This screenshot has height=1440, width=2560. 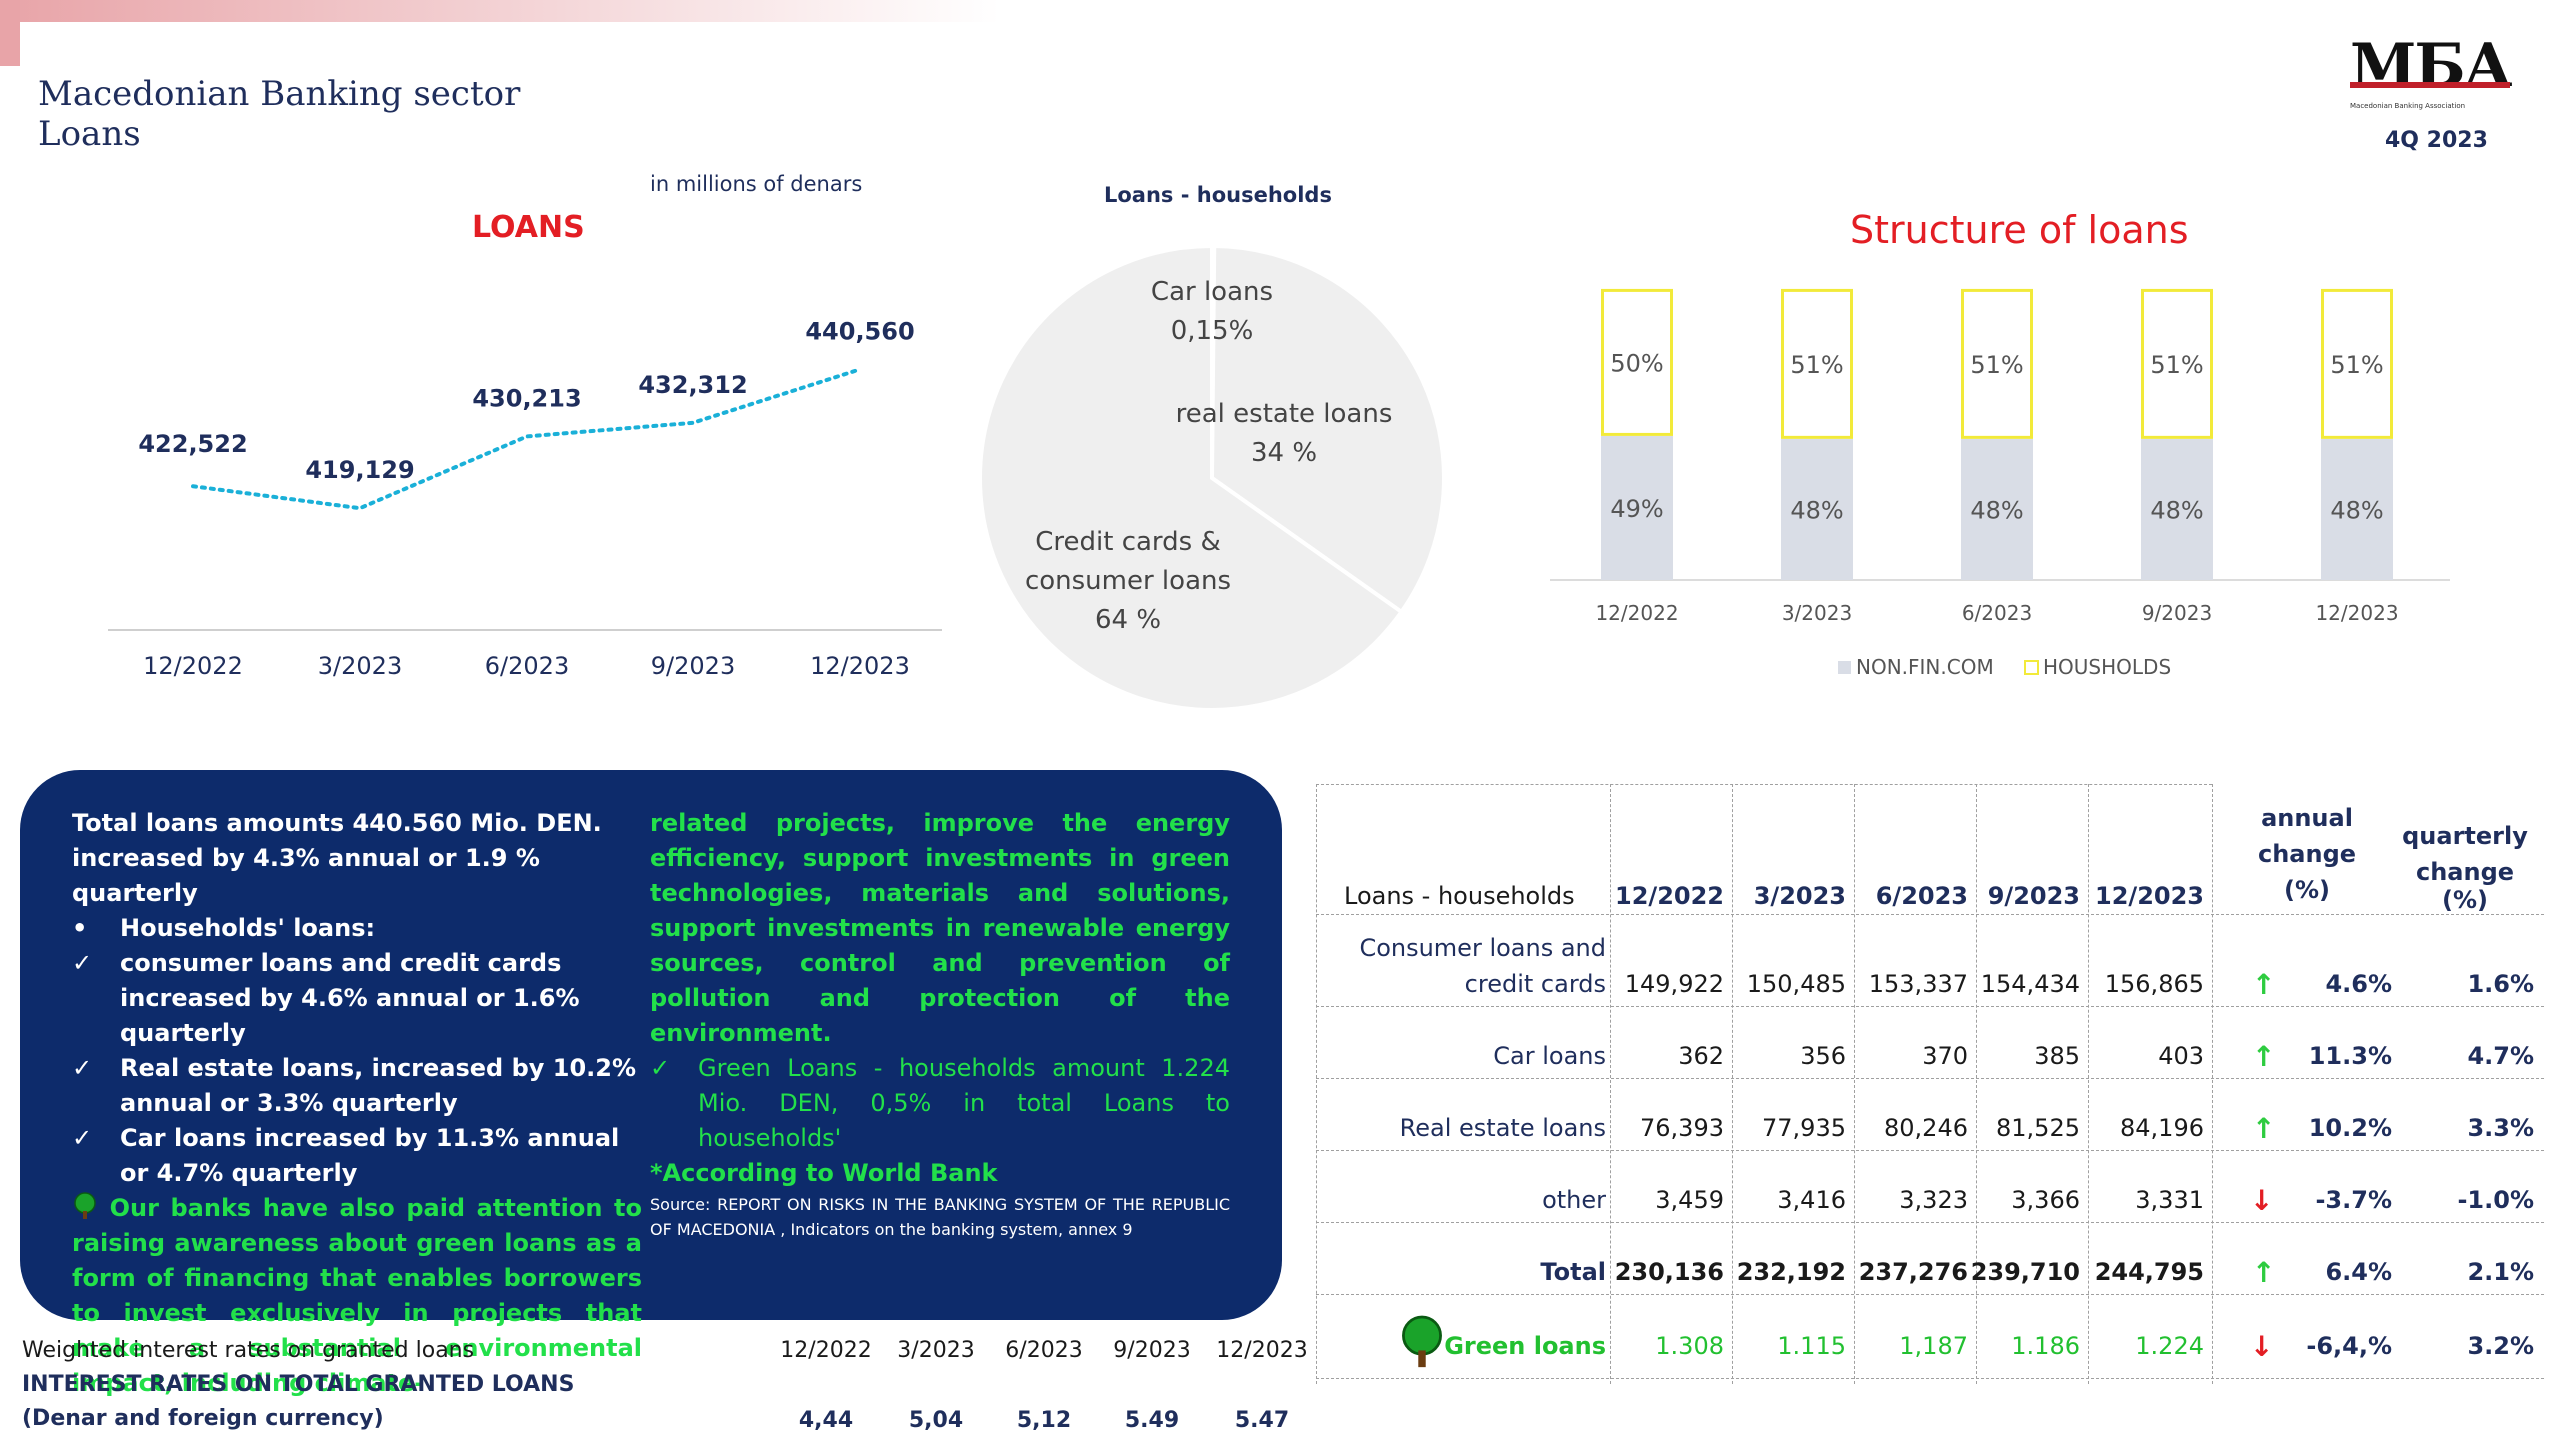 What do you see at coordinates (692, 385) in the screenshot?
I see `loans-data-label: 432,312` at bounding box center [692, 385].